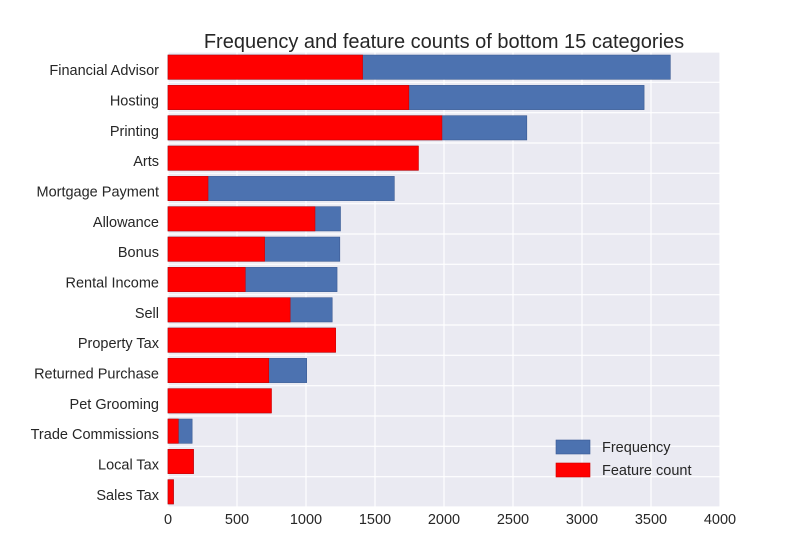 The height and width of the screenshot is (550, 800). What do you see at coordinates (306, 520) in the screenshot?
I see `x-tick-label-2: 1000` at bounding box center [306, 520].